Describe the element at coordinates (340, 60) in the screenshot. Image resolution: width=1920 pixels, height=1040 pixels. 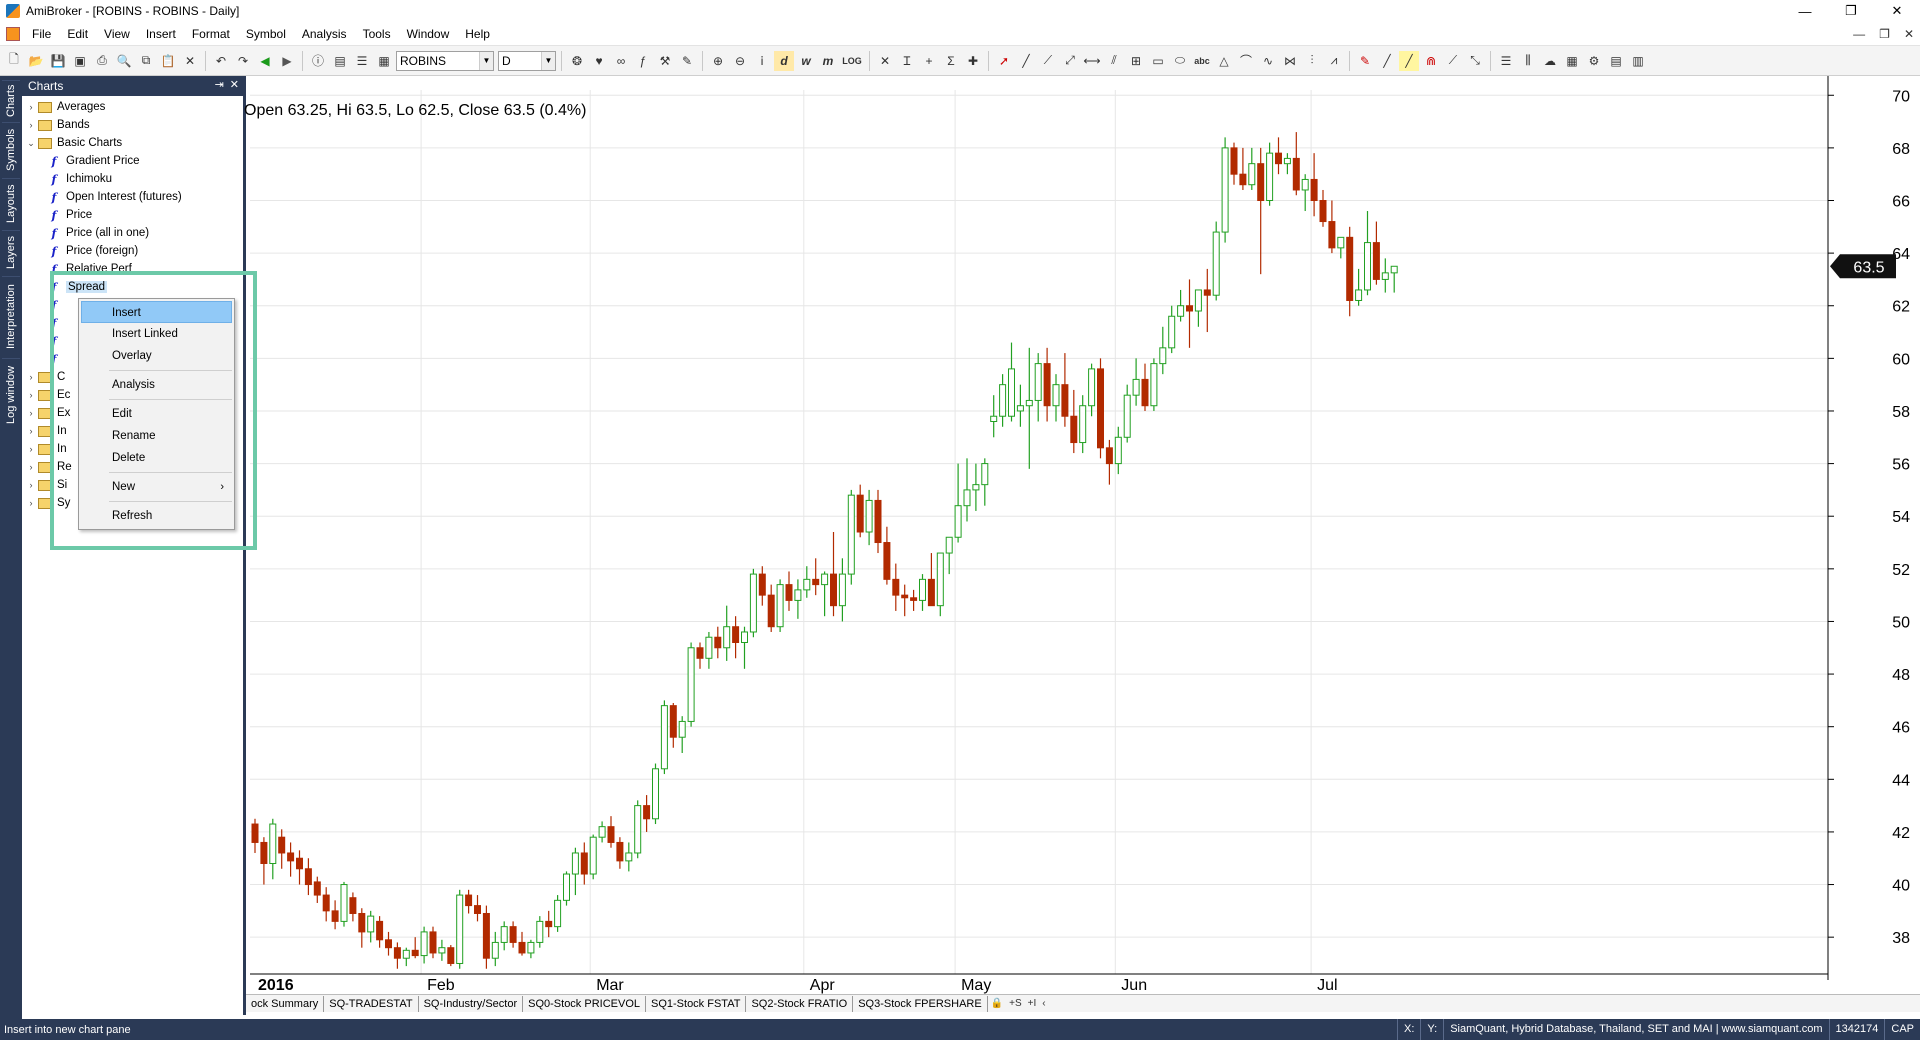
I see `quote-editor-icon: ▤` at that location.